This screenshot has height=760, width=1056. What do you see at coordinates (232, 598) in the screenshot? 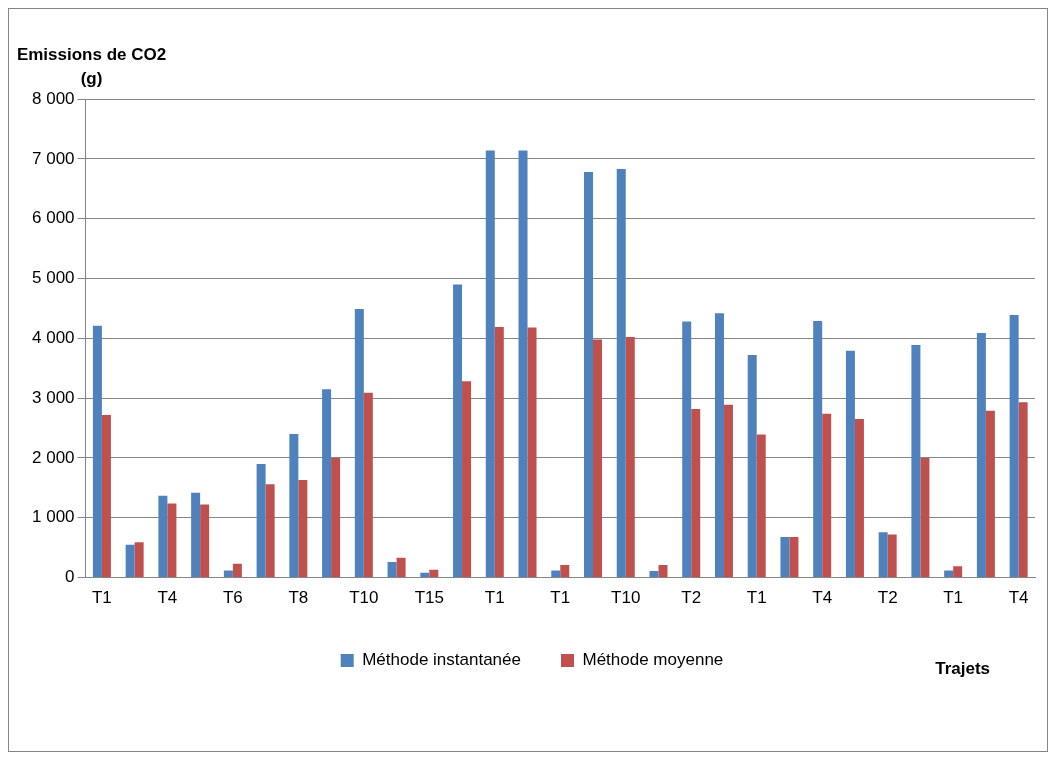
I see `x-tick-label: T6` at bounding box center [232, 598].